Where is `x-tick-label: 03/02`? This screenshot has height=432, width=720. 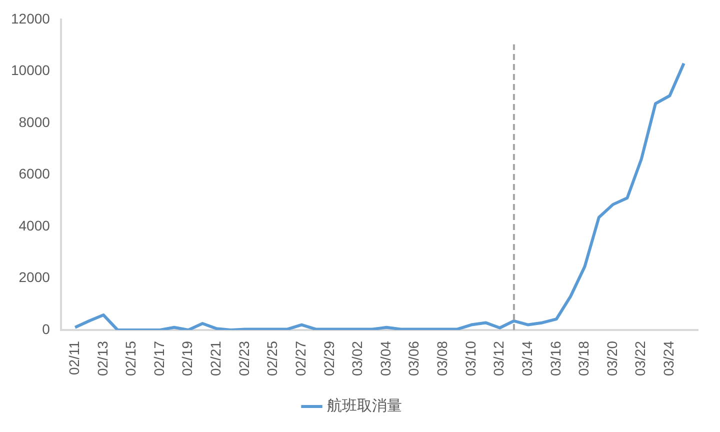
x-tick-label: 03/02 is located at coordinates (357, 358).